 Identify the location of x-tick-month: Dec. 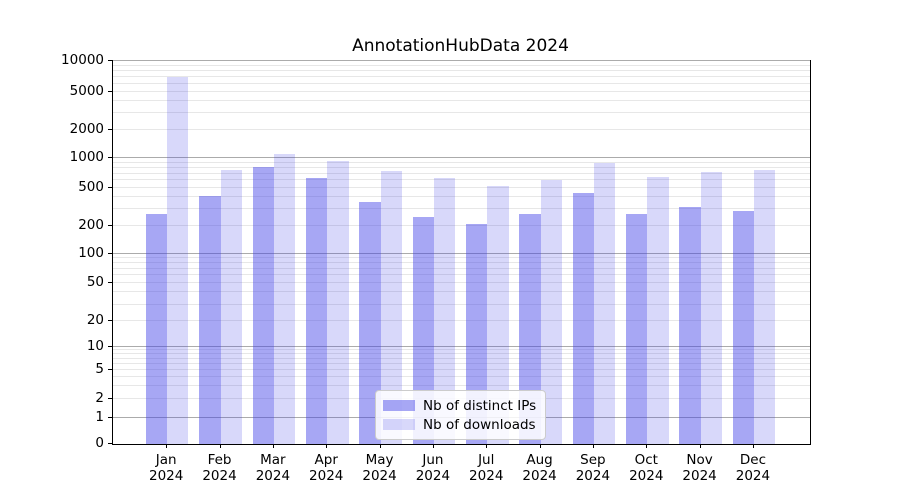
(752, 460).